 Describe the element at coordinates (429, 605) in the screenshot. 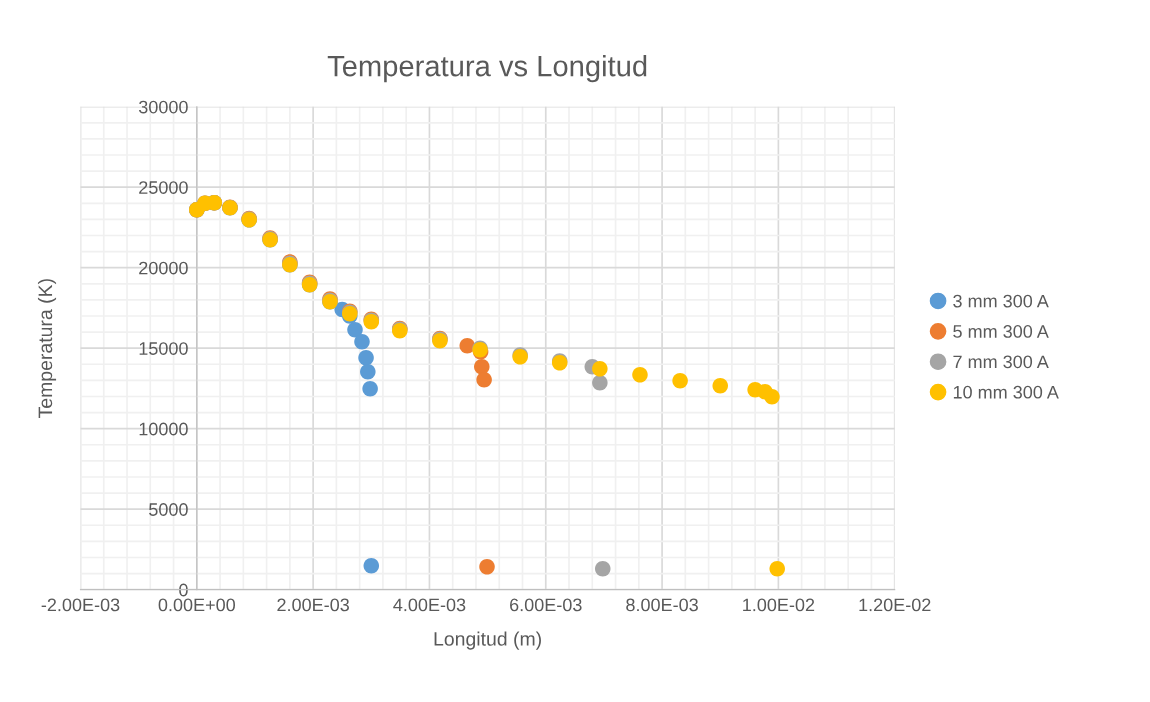

I see `x-tick-label: 4.00E-03` at that location.